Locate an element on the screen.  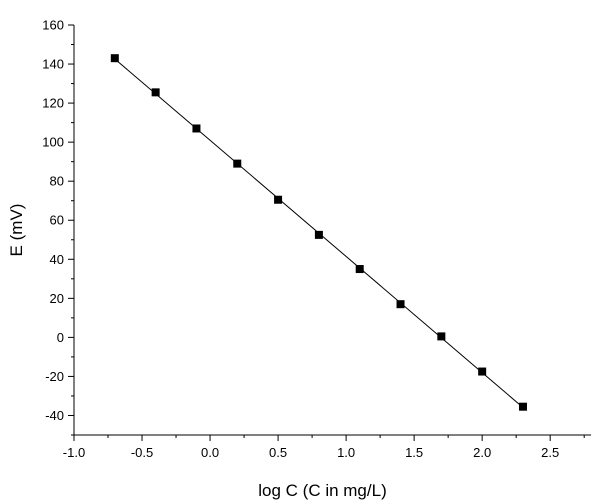
y-tick-label: 120 is located at coordinates (53, 103).